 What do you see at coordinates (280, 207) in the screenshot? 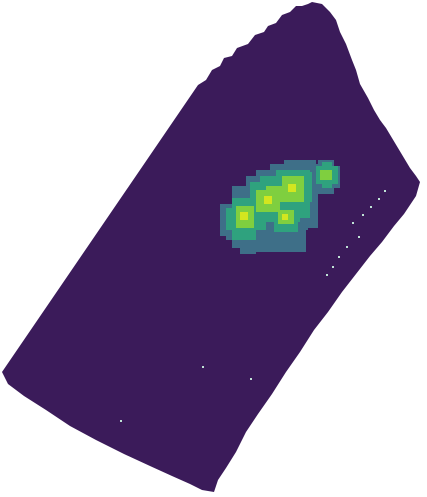
I see `hotspot-layer` at bounding box center [280, 207].